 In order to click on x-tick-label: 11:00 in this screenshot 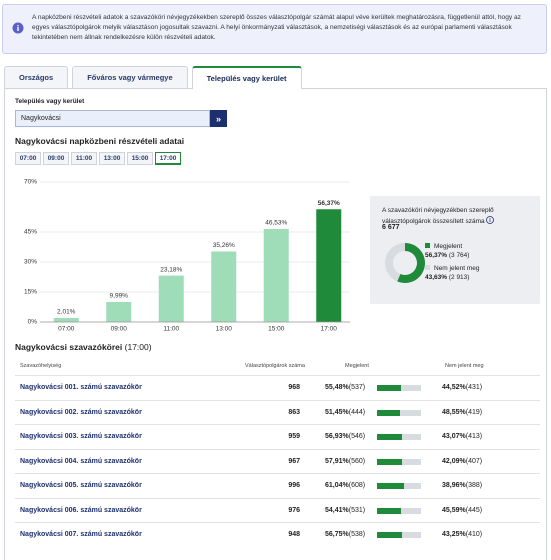, I will do `click(171, 329)`.